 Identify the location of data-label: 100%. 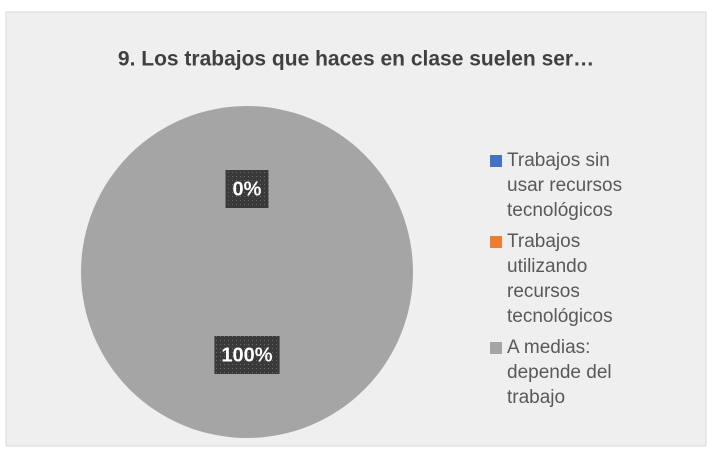
(247, 355).